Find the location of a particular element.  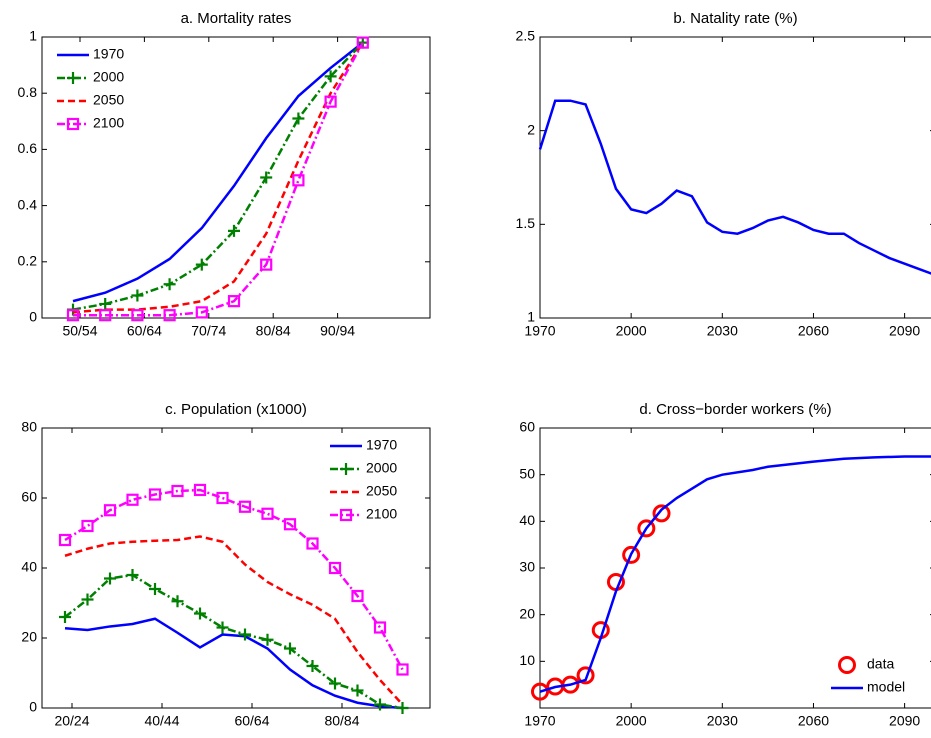

chart-title: b. Natality rate (%) is located at coordinates (735, 18).